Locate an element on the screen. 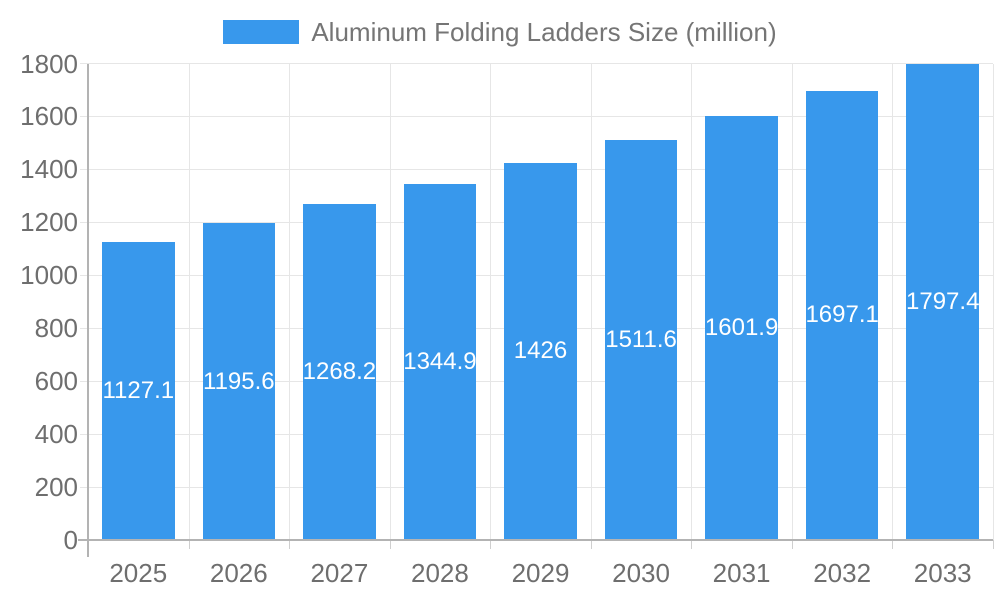 The image size is (1000, 600). bar-2027 is located at coordinates (339, 372).